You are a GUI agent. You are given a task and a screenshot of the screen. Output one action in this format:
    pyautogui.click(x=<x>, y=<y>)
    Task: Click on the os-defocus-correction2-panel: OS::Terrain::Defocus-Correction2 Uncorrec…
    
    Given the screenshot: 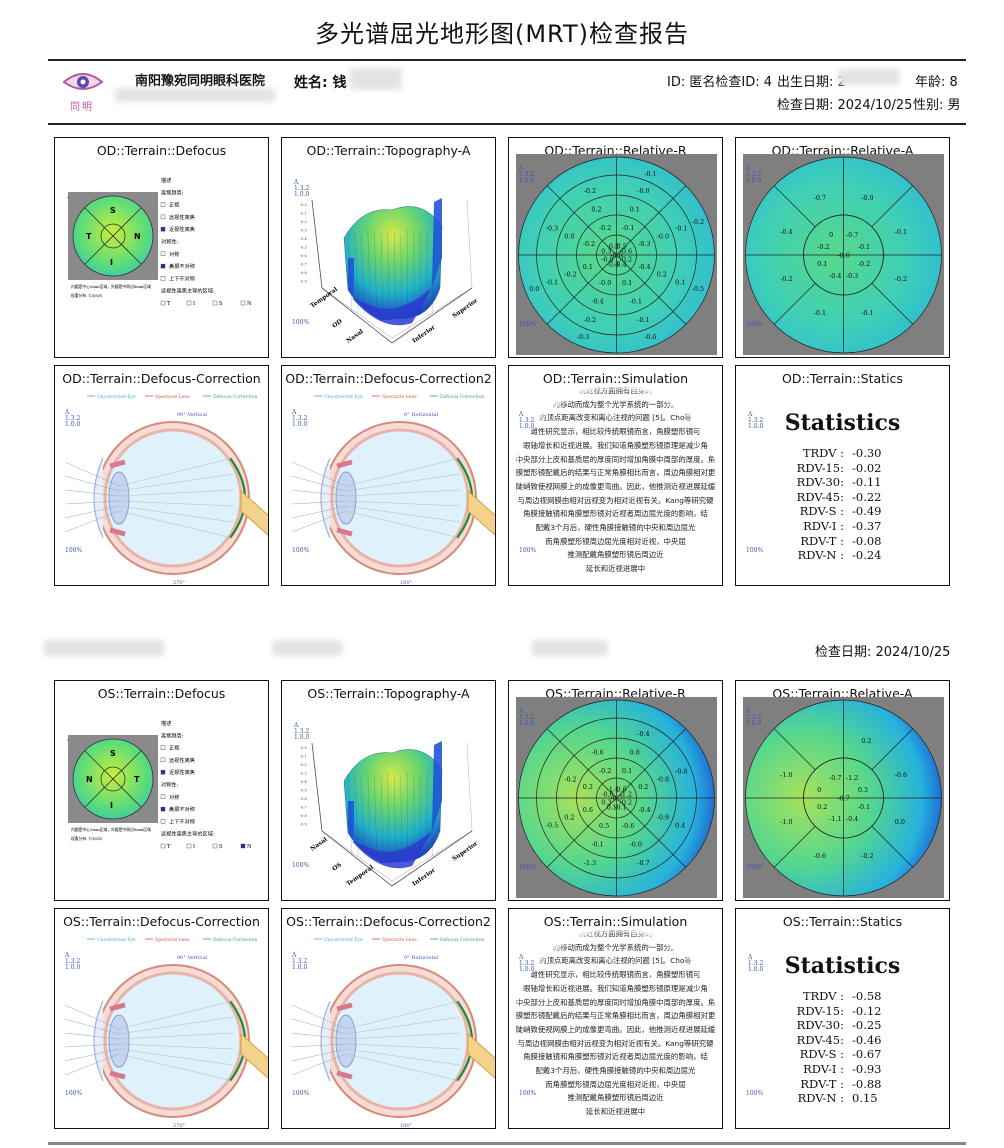 What is the action you would take?
    pyautogui.click(x=388, y=1018)
    